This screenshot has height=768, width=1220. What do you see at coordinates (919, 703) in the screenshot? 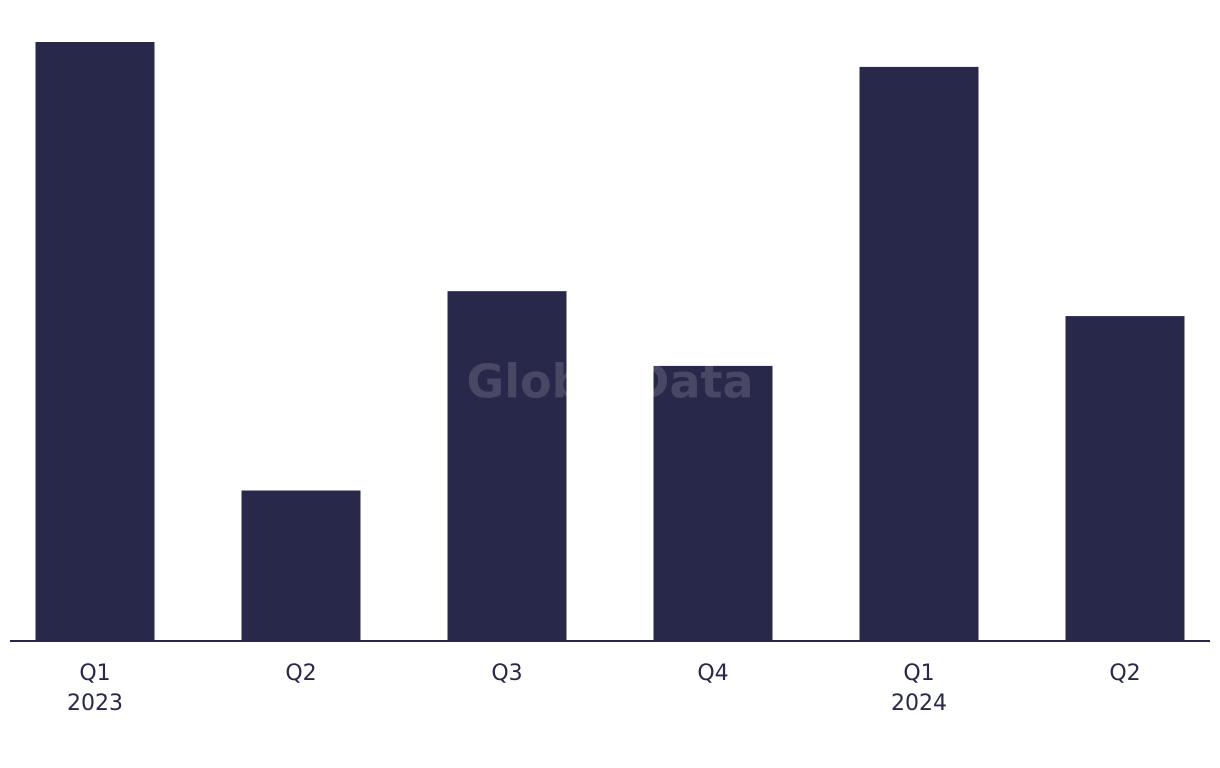
I see `x-group-label: 2024` at bounding box center [919, 703].